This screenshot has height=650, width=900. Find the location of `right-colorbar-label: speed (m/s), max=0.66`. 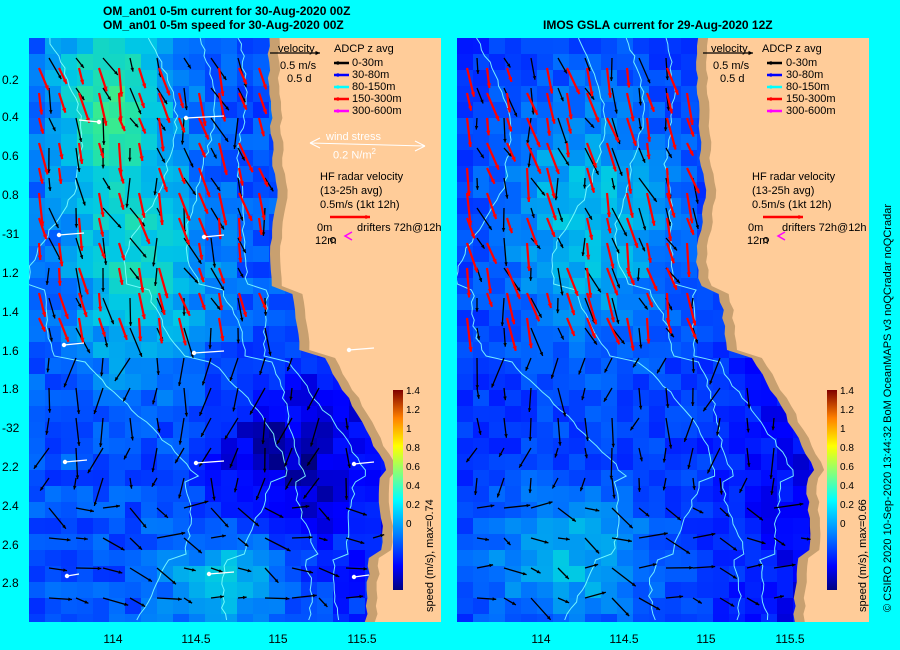

right-colorbar-label: speed (m/s), max=0.66 is located at coordinates (863, 555).